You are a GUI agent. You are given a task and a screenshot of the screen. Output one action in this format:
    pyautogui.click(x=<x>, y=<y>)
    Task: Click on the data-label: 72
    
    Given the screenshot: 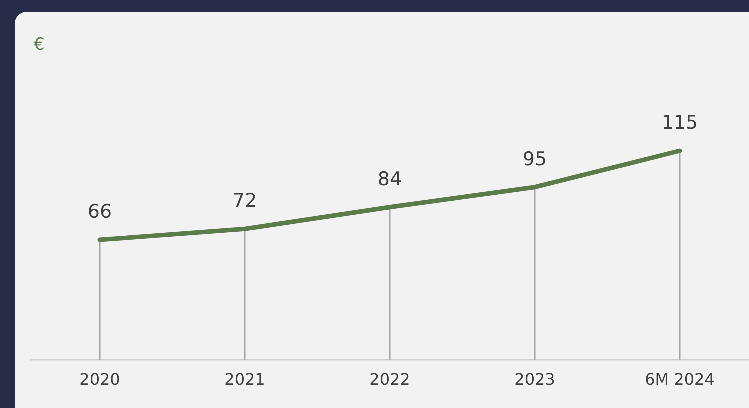 What is the action you would take?
    pyautogui.click(x=245, y=201)
    